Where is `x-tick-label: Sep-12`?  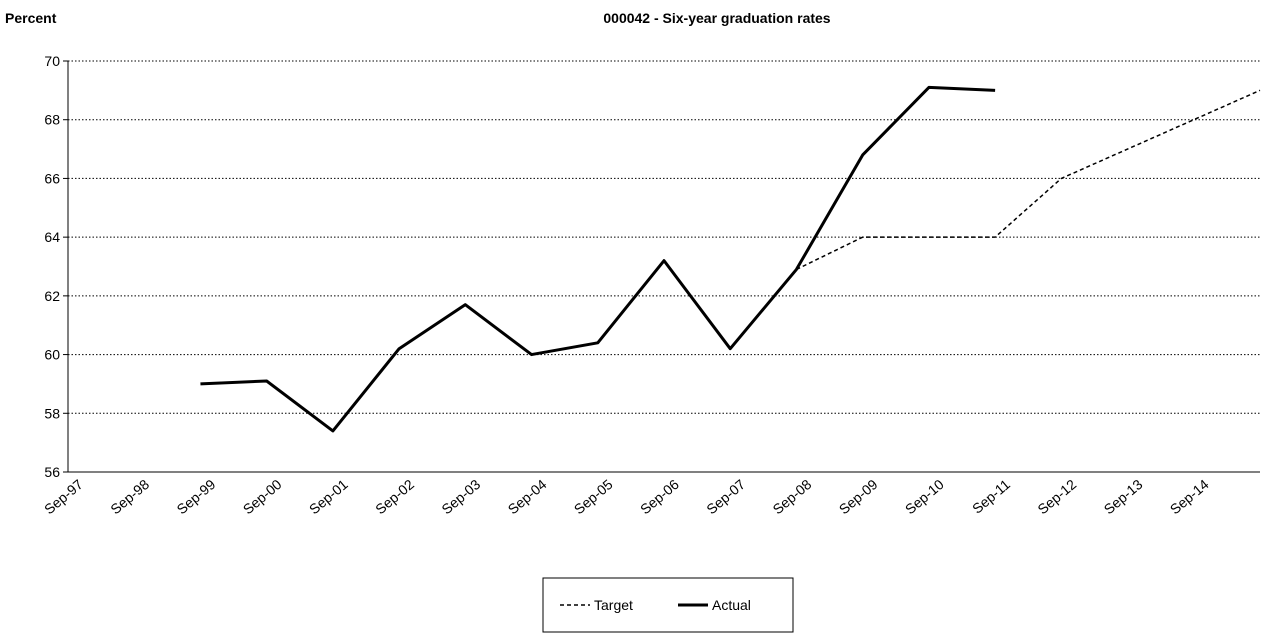
x-tick-label: Sep-12 is located at coordinates (1056, 496).